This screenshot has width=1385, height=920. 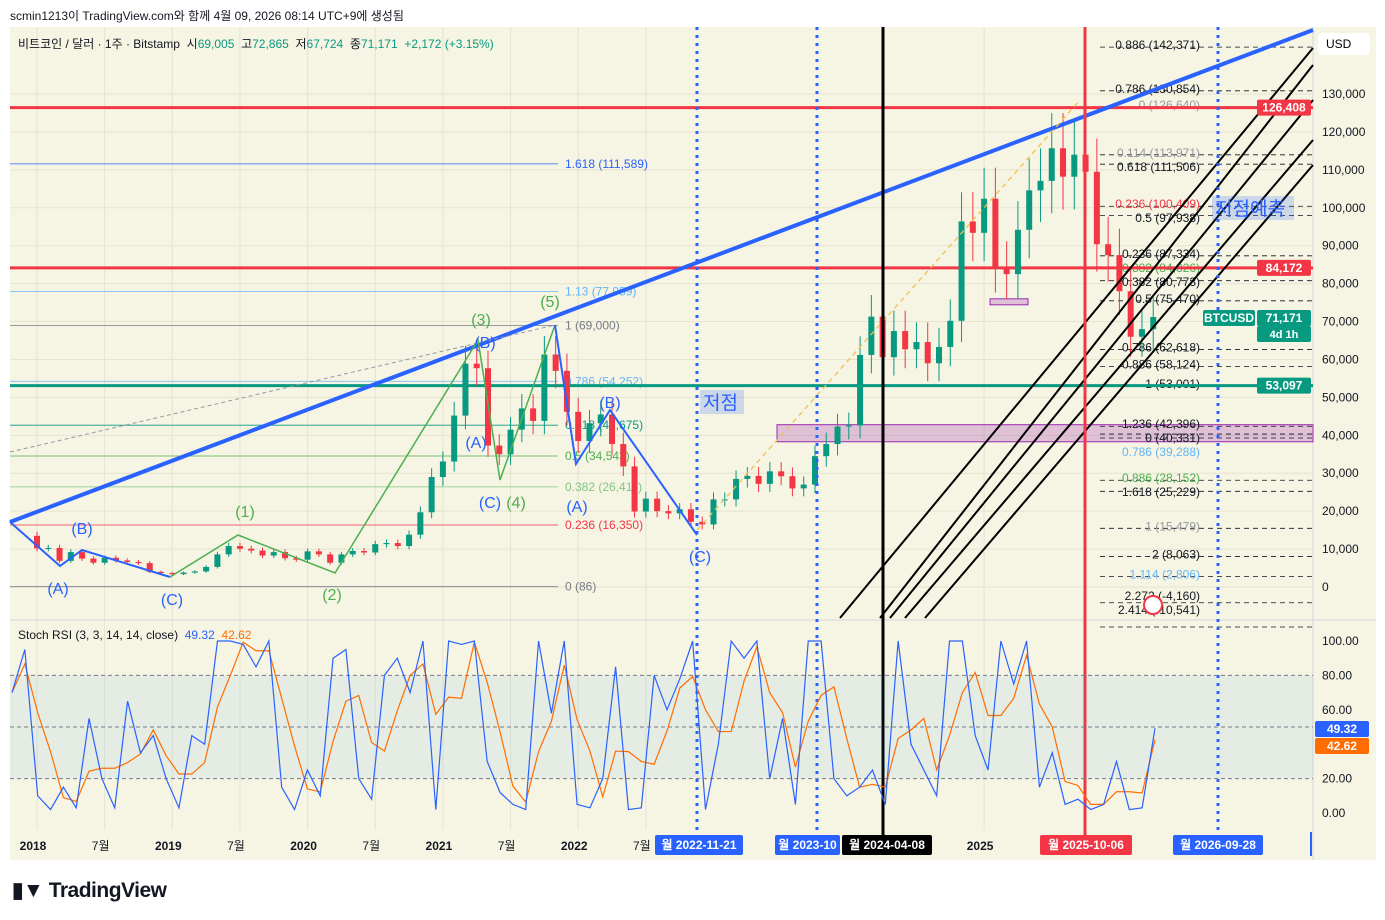 What do you see at coordinates (604, 525) in the screenshot?
I see `fib-label: 0.236 (16,350)` at bounding box center [604, 525].